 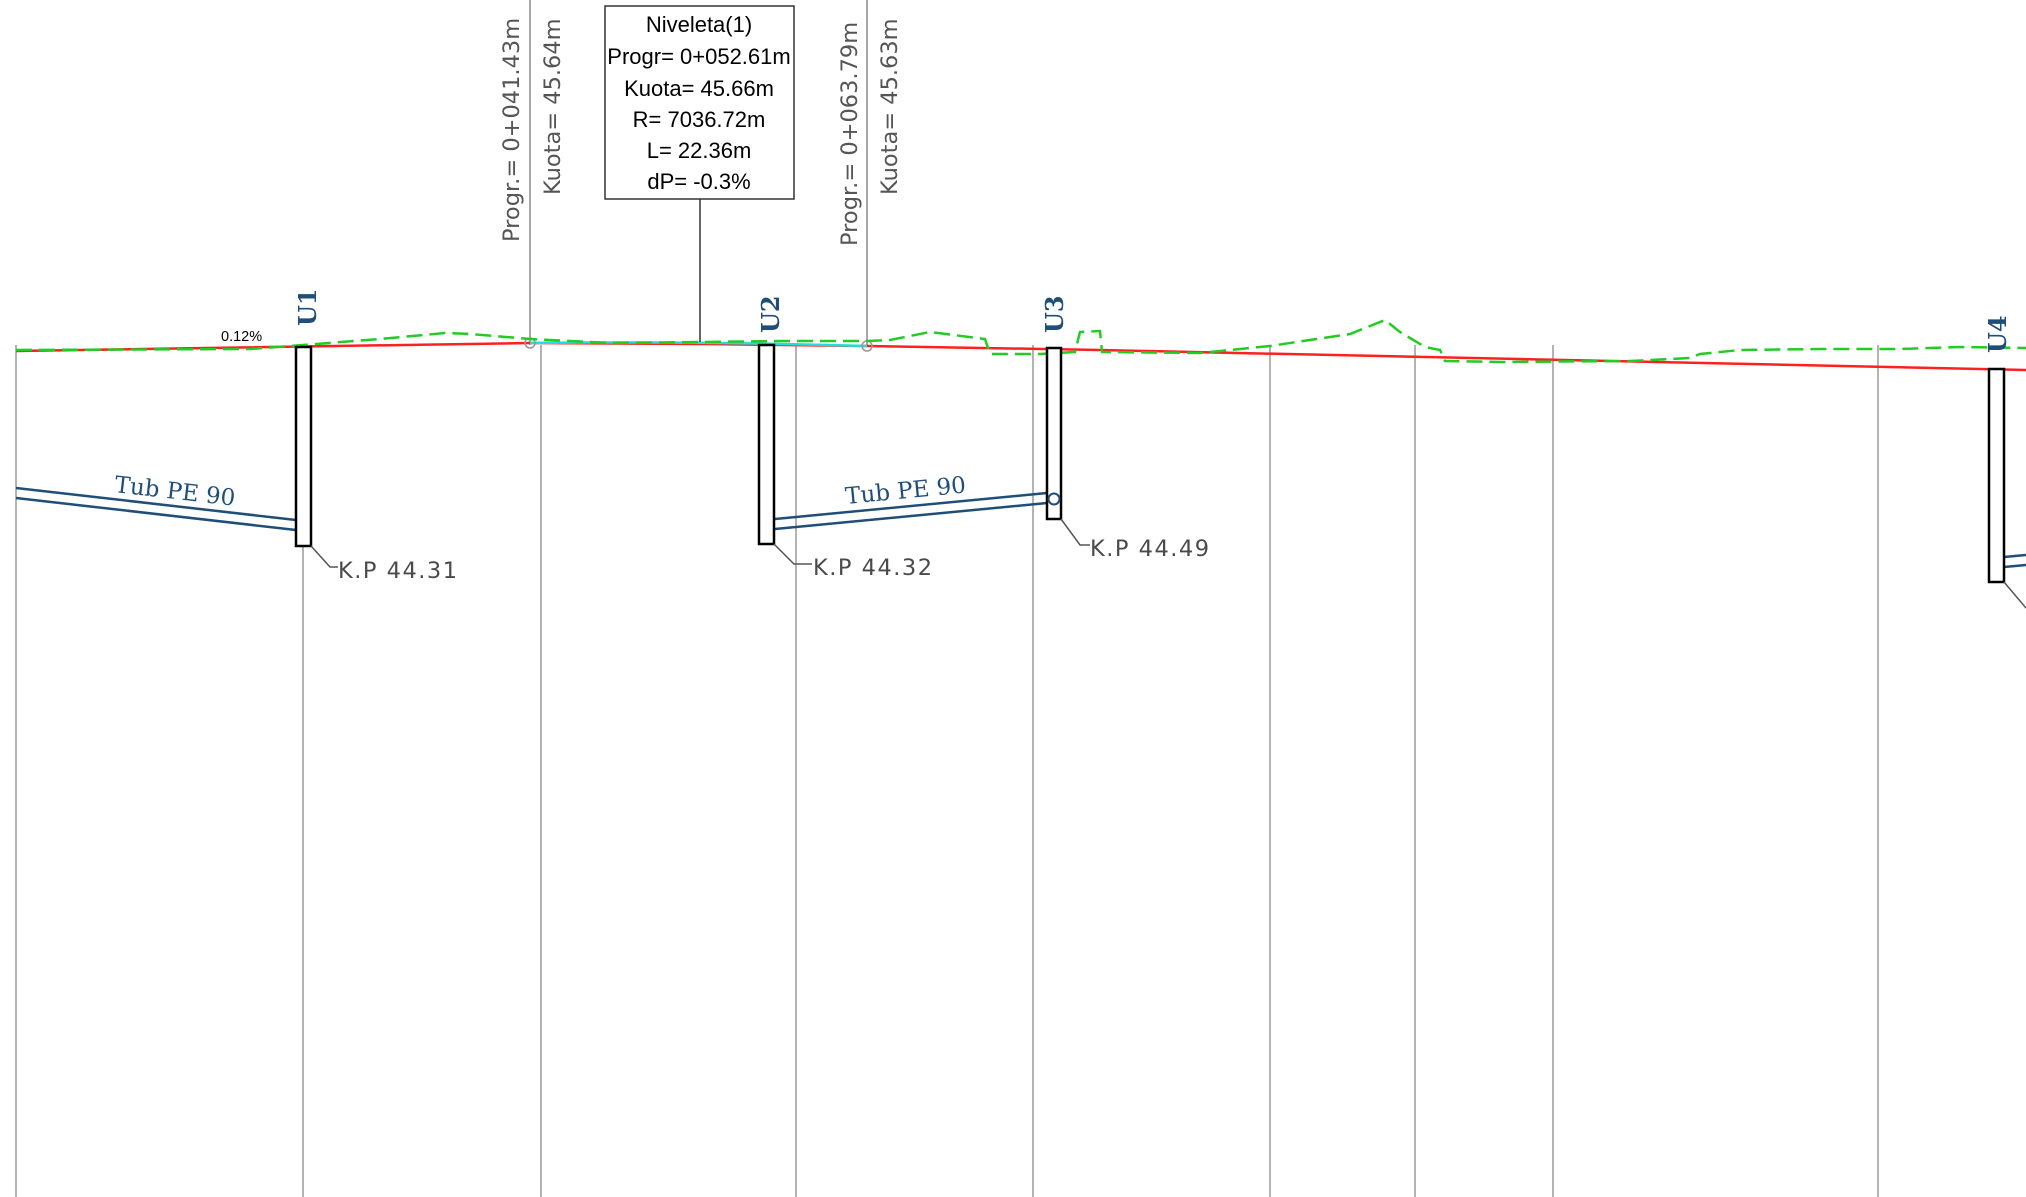 What do you see at coordinates (1150, 549) in the screenshot?
I see `manhole-kp: K.P 44.49` at bounding box center [1150, 549].